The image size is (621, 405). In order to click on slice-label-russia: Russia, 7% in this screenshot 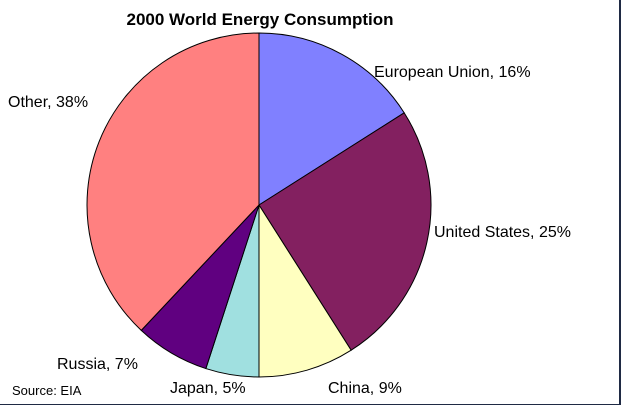, I will do `click(97, 364)`.